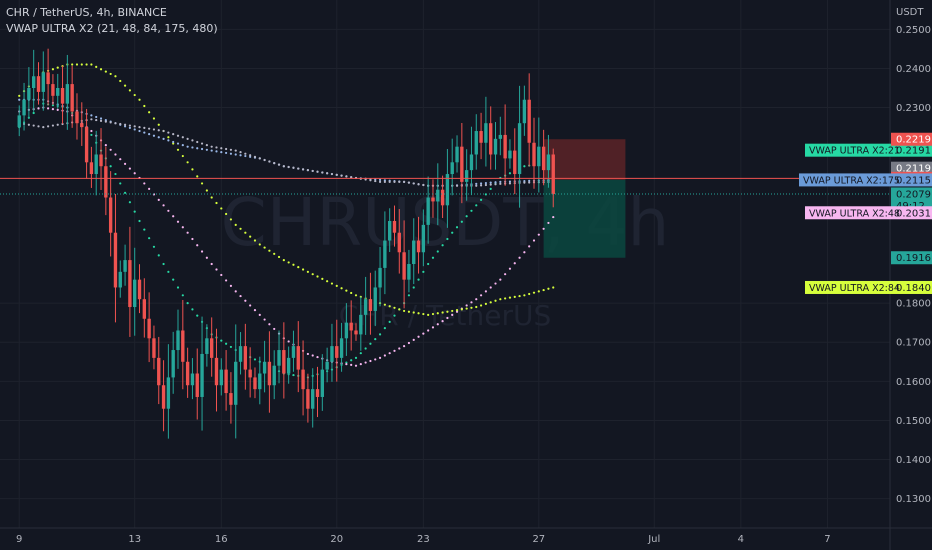 This screenshot has height=550, width=932. What do you see at coordinates (854, 288) in the screenshot?
I see `indicator-label: VWAP ULTRA X2:84` at bounding box center [854, 288].